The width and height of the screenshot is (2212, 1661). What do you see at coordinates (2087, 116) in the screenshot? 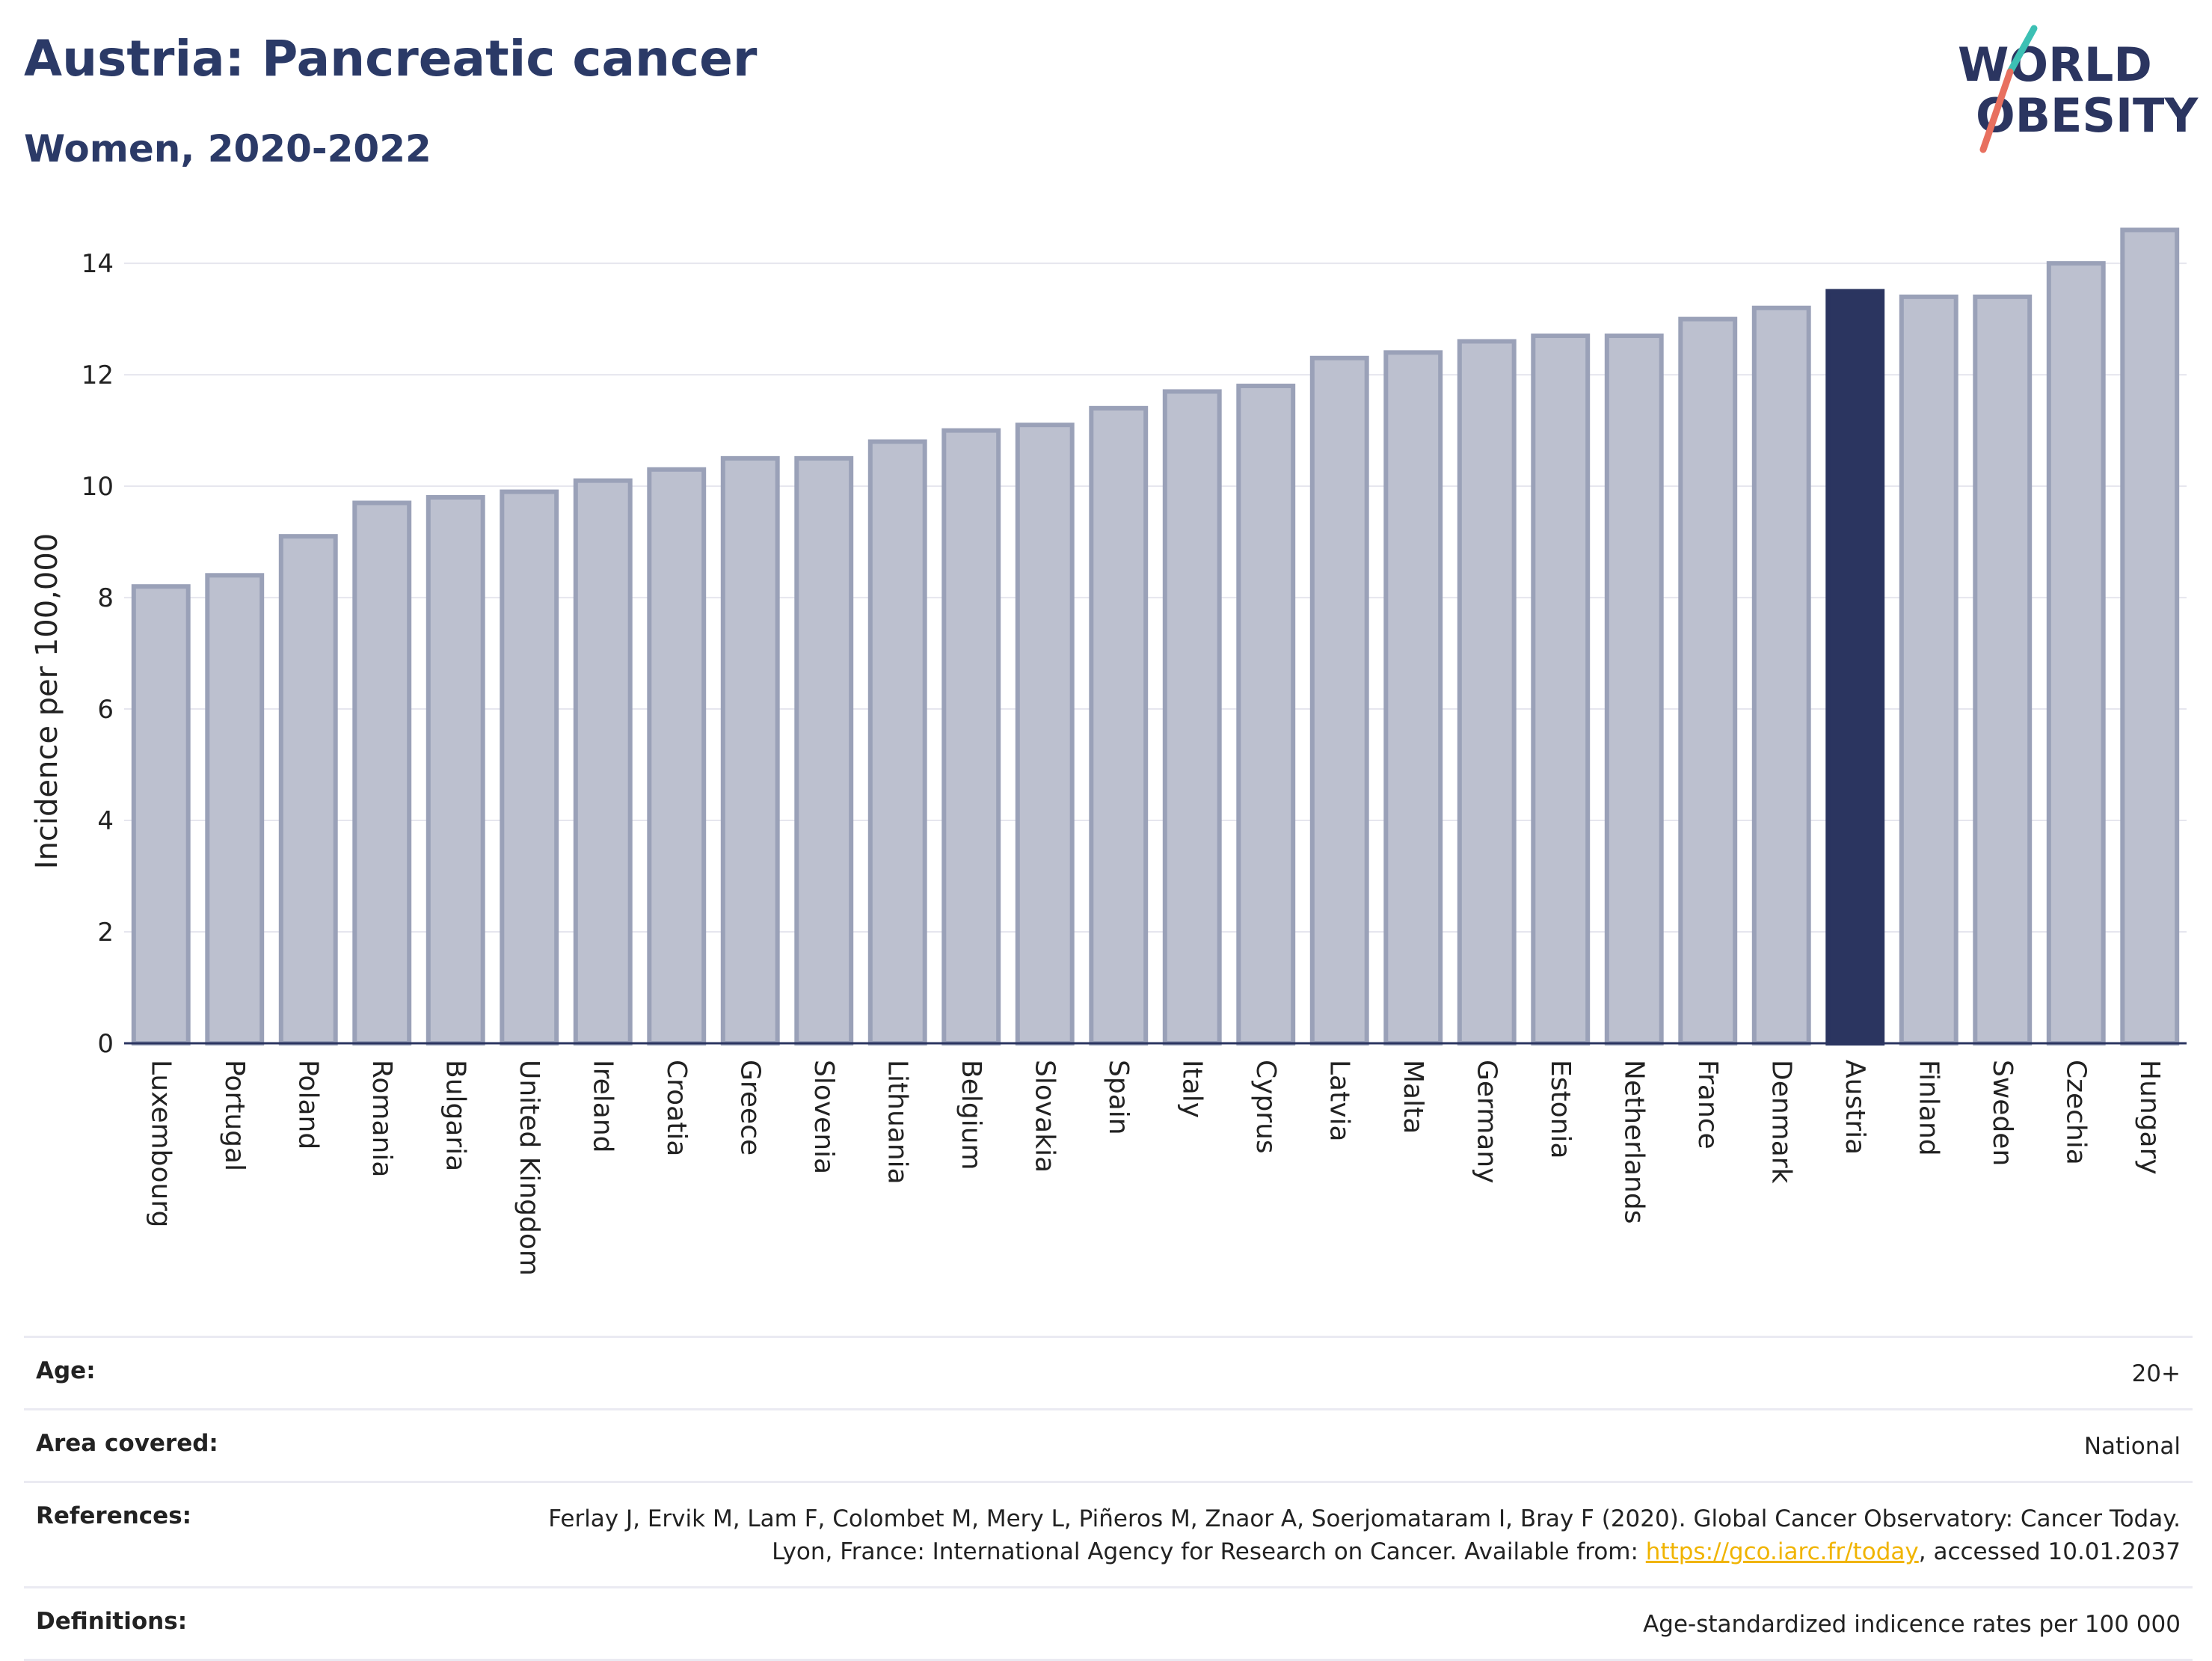
I see `logo-word-obesity: OBESITY` at bounding box center [2087, 116].